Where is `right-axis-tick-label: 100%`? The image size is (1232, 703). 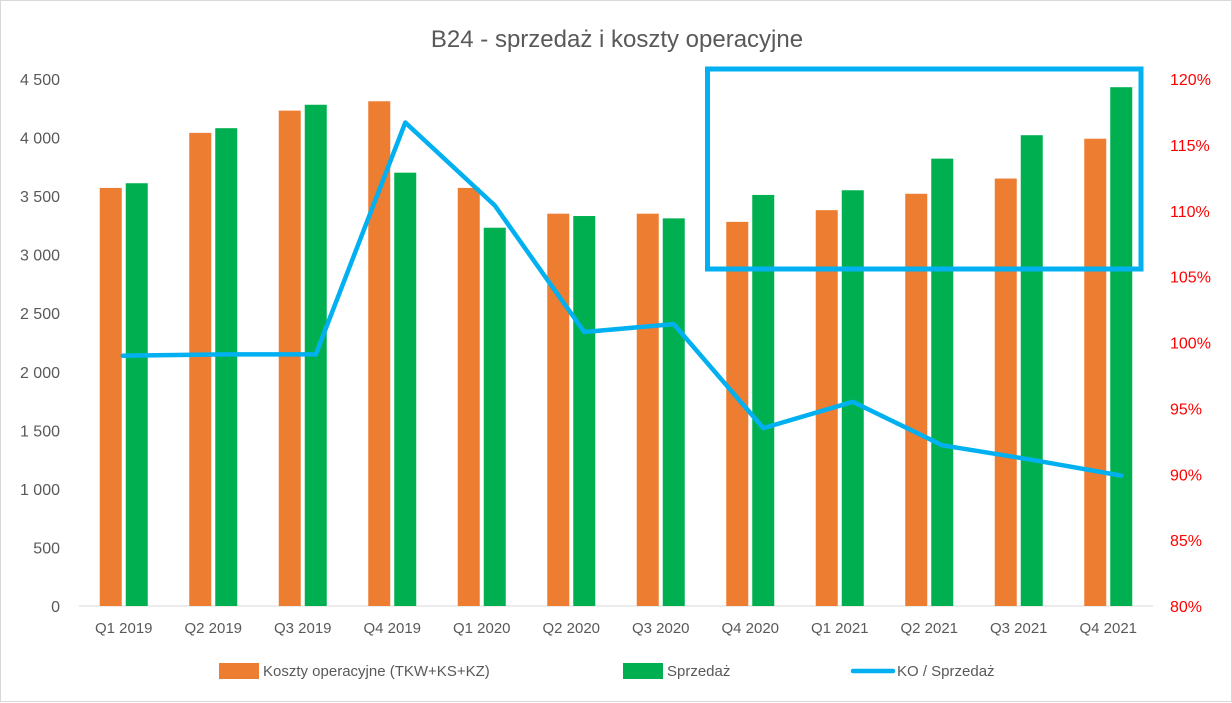 right-axis-tick-label: 100% is located at coordinates (1190, 344).